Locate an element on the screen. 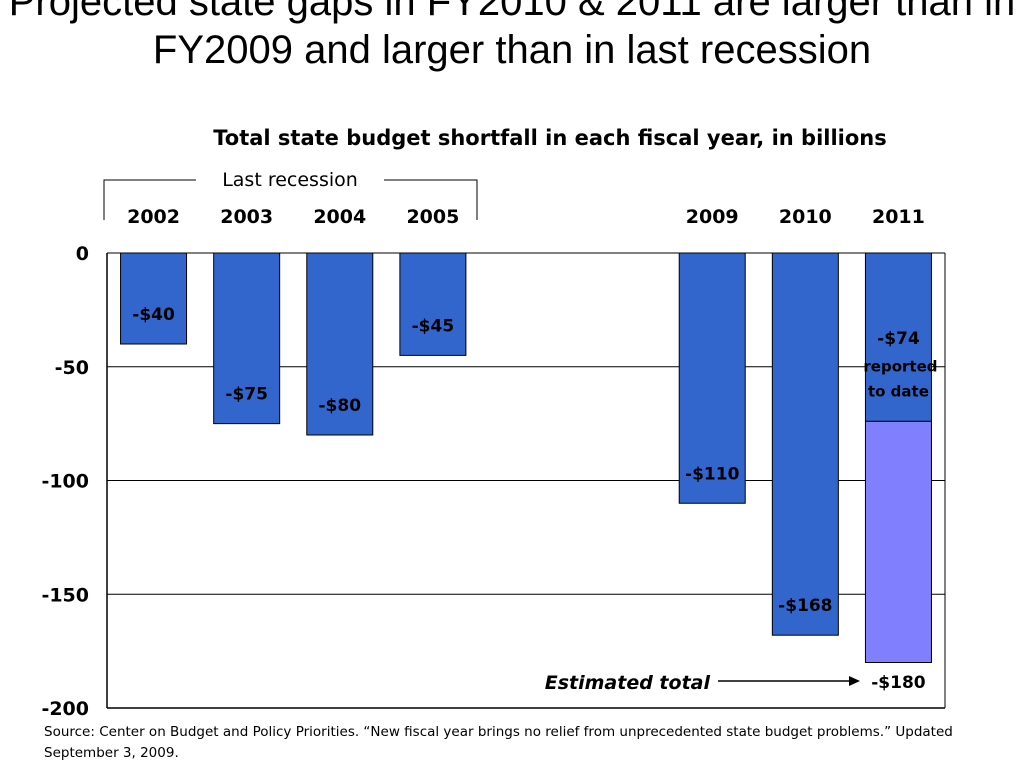  estimated-total-label: Estimated total is located at coordinates (628, 683).